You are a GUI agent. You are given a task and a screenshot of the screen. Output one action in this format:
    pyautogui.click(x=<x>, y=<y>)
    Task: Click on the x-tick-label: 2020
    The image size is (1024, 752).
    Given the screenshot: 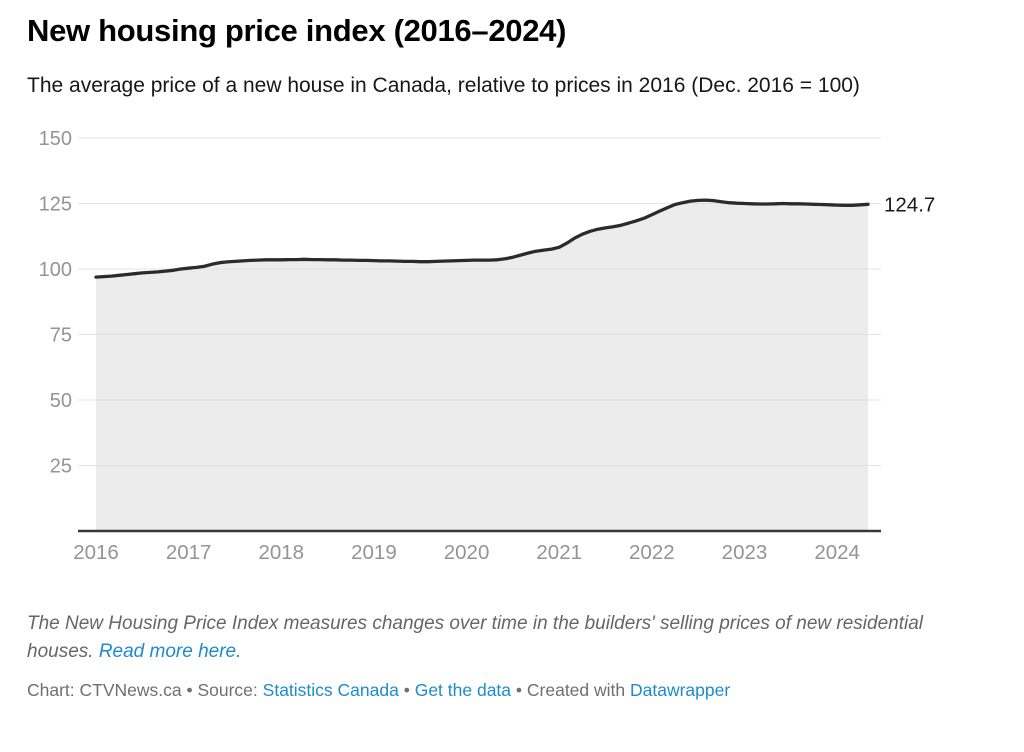 What is the action you would take?
    pyautogui.click(x=467, y=552)
    